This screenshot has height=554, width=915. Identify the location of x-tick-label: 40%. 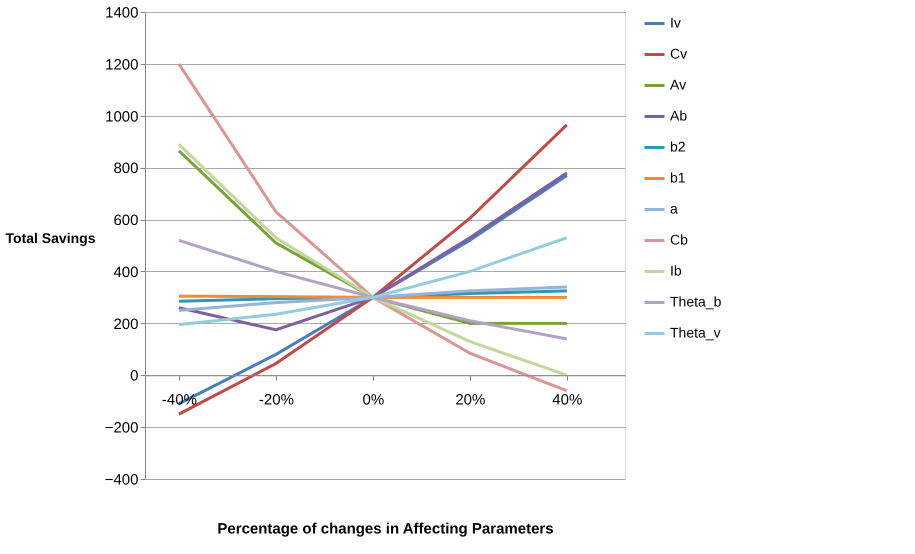
(567, 400).